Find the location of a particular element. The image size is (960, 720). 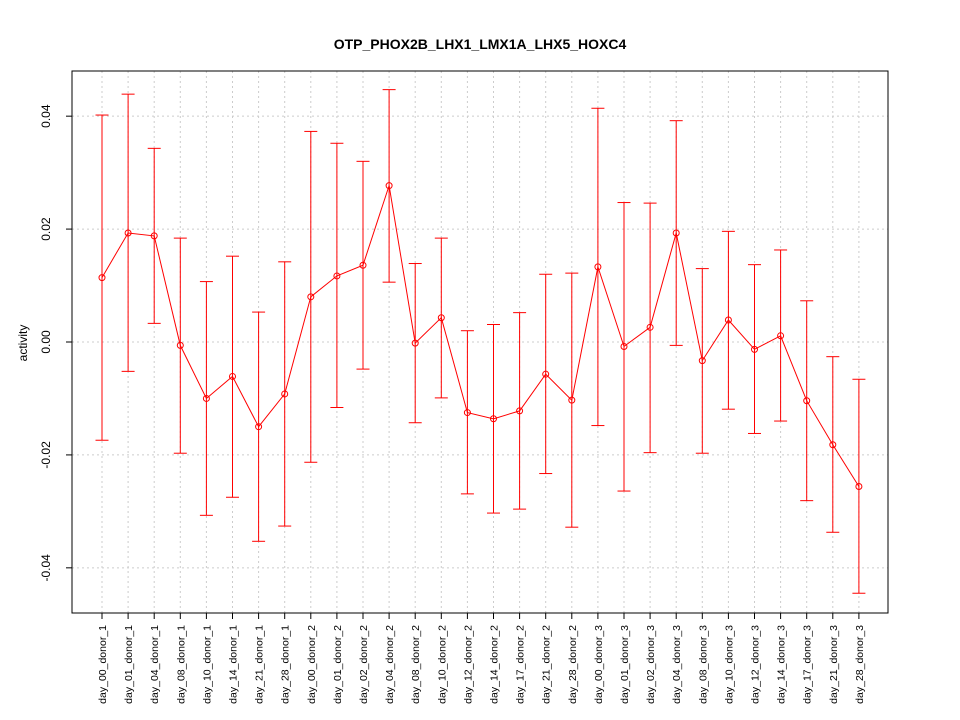

x-tick-label: day_08_donor_1 is located at coordinates (181, 664).